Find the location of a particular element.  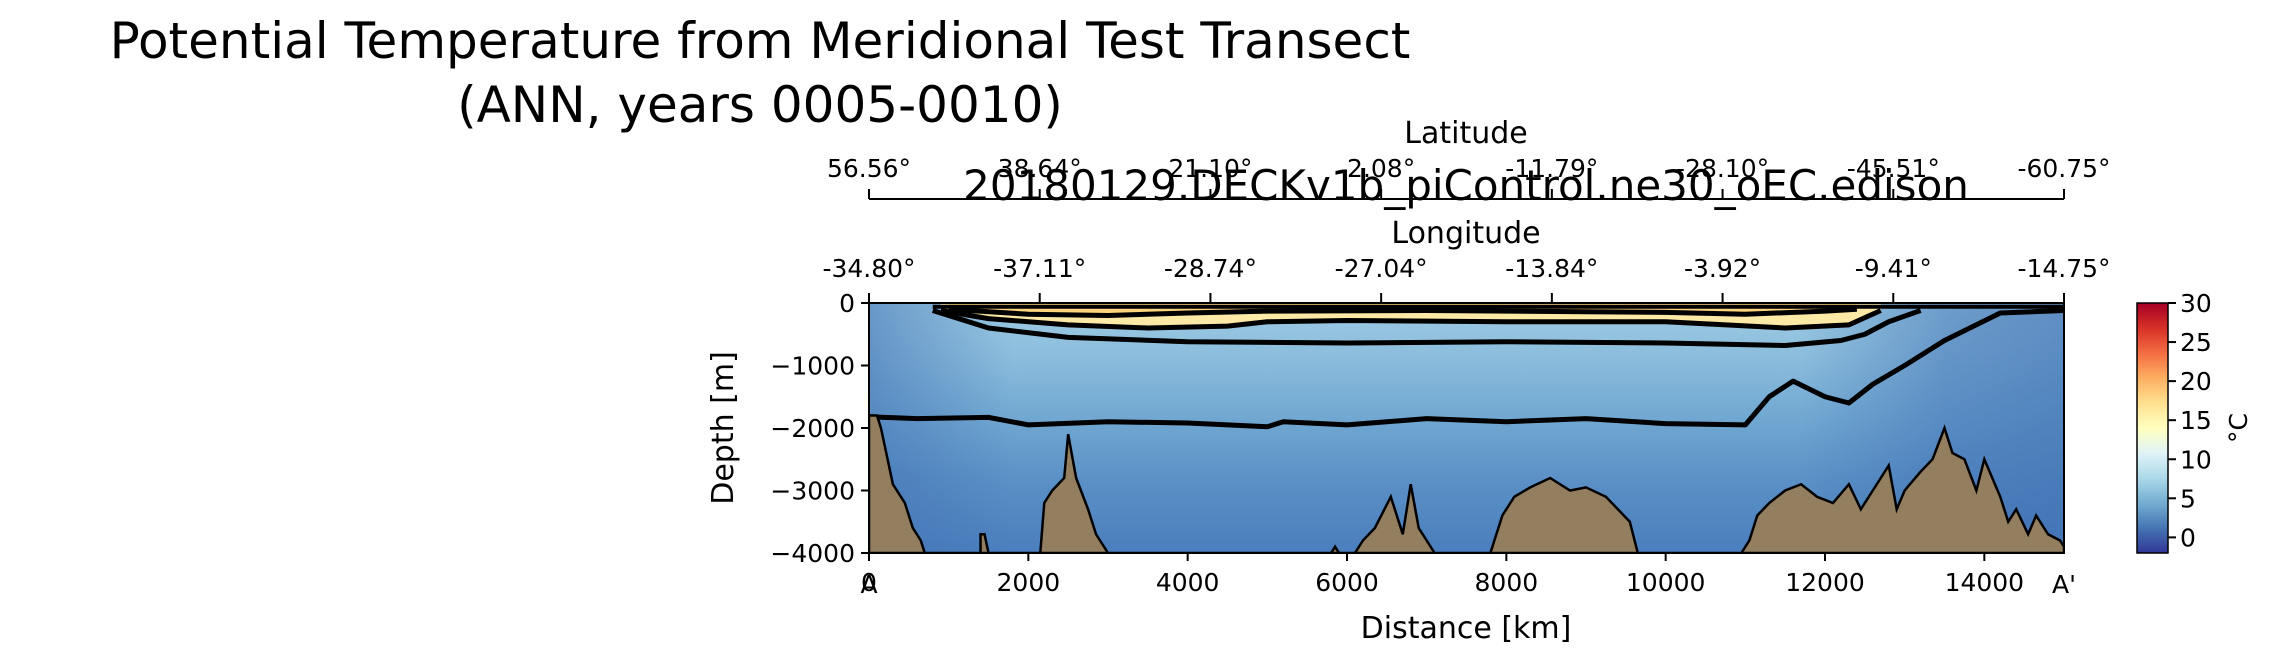

longitude-tick-label: -3.92° is located at coordinates (1722, 268).